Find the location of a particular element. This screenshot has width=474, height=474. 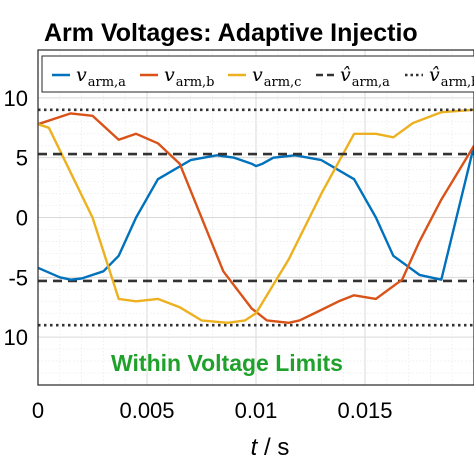

x-axis-unit: / s is located at coordinates (273, 447).